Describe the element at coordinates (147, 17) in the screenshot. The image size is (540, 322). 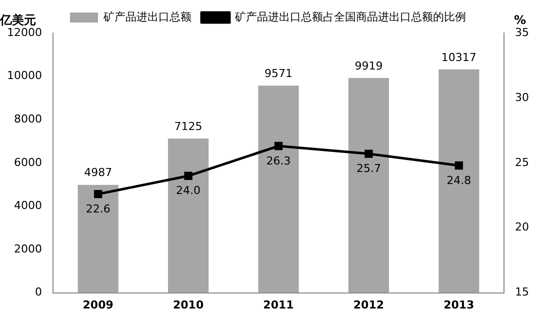
I see `legend-label: 矿产品进出口总额` at that location.